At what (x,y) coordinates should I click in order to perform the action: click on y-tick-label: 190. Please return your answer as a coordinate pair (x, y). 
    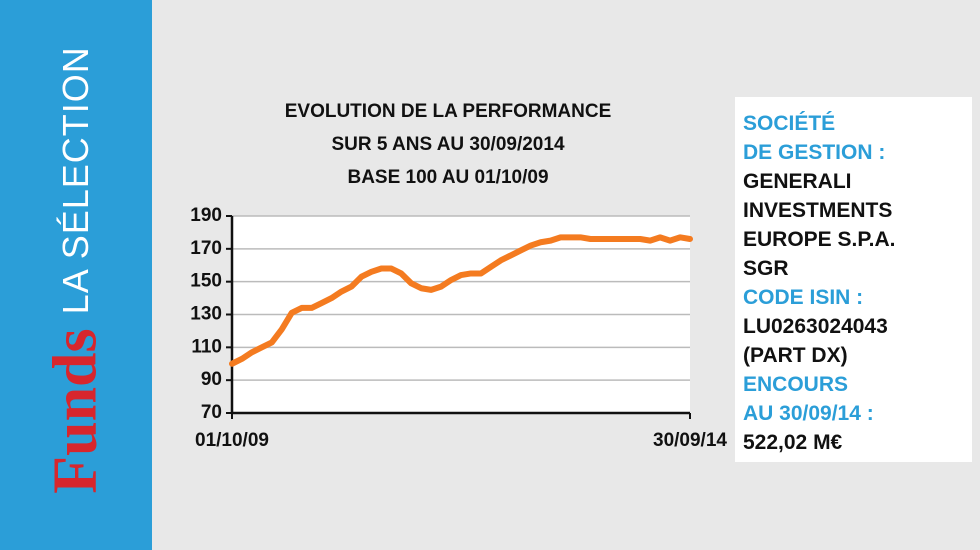
    Looking at the image, I should click on (206, 215).